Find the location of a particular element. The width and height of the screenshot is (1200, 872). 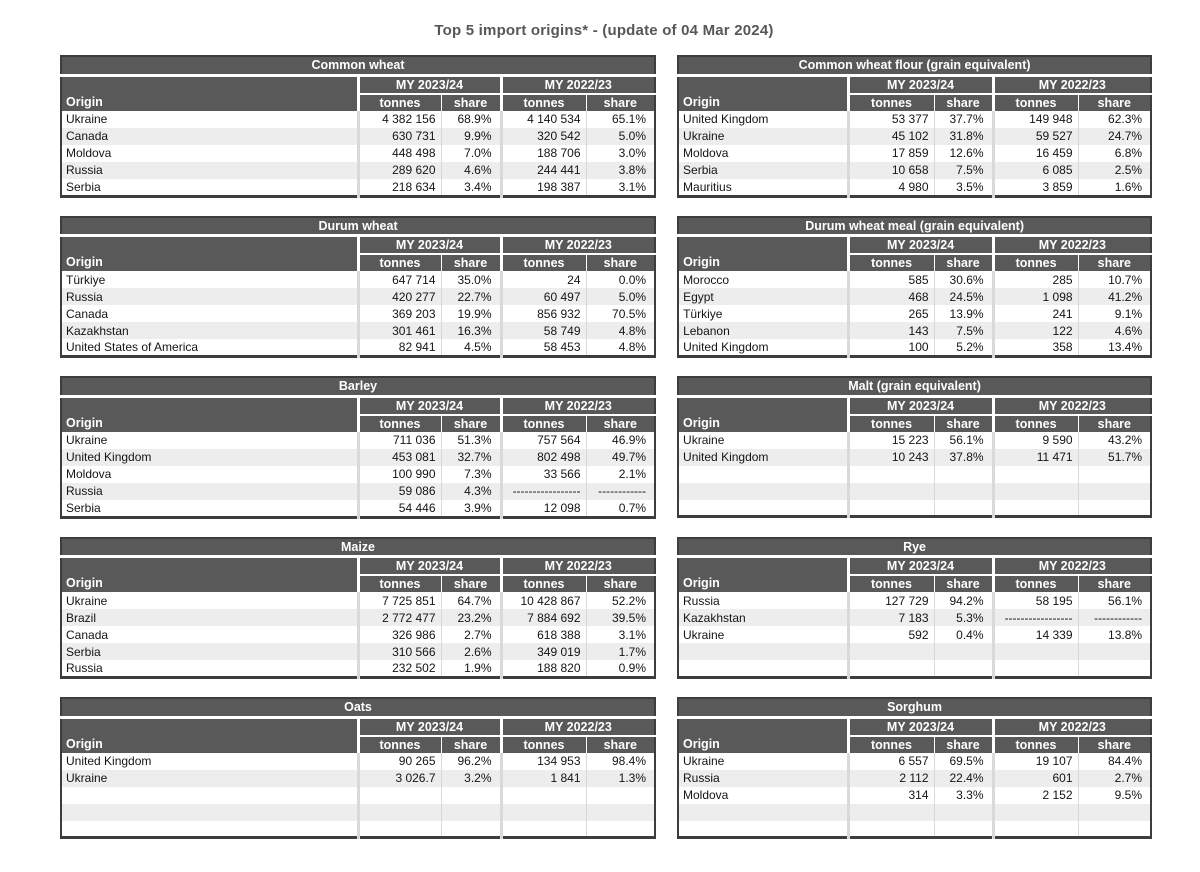

share-cell: 56.1% is located at coordinates (963, 440).